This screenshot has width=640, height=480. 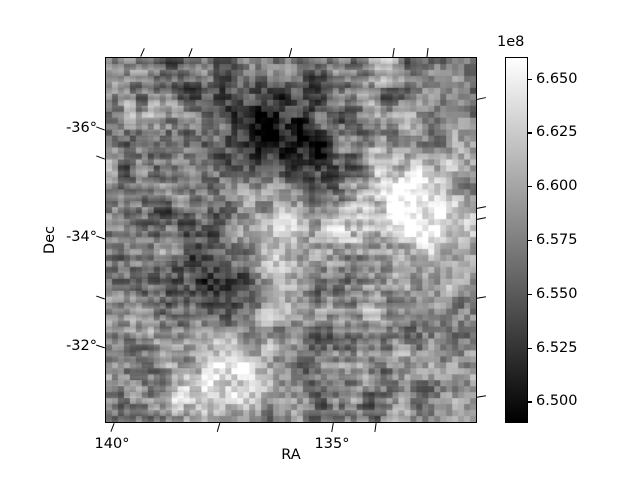 What do you see at coordinates (81, 345) in the screenshot?
I see `y-tick-label: -32°` at bounding box center [81, 345].